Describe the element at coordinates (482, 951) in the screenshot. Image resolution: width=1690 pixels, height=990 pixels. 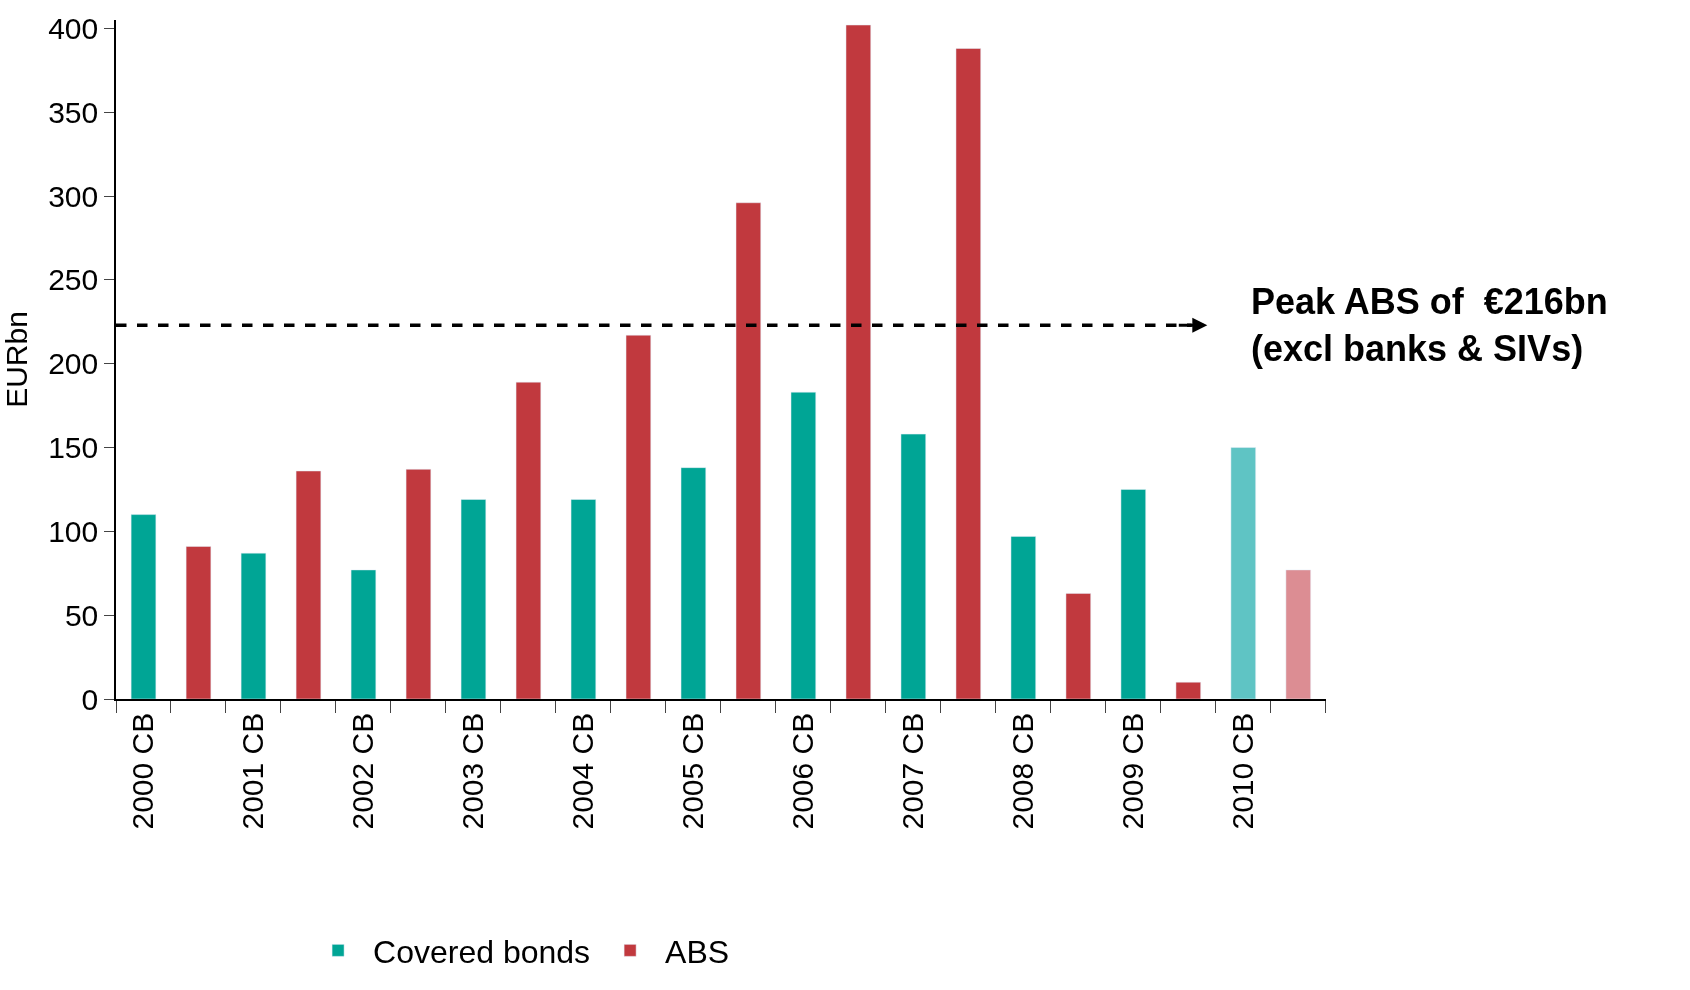
I see `legend-label: Covered bonds` at that location.